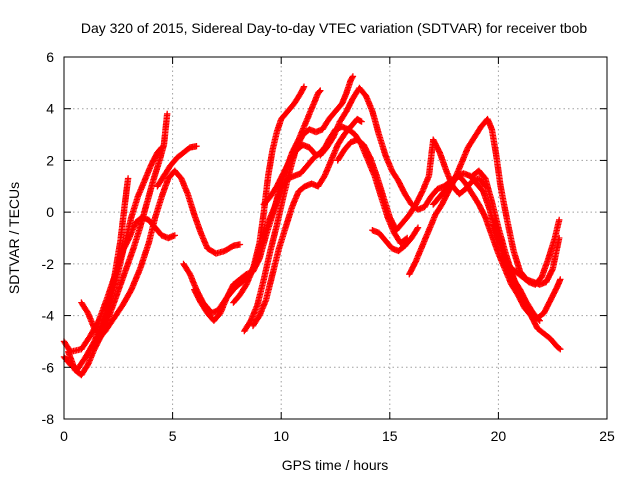 Image resolution: width=640 pixels, height=480 pixels. Describe the element at coordinates (64, 436) in the screenshot. I see `x-tick-label: 0` at that location.